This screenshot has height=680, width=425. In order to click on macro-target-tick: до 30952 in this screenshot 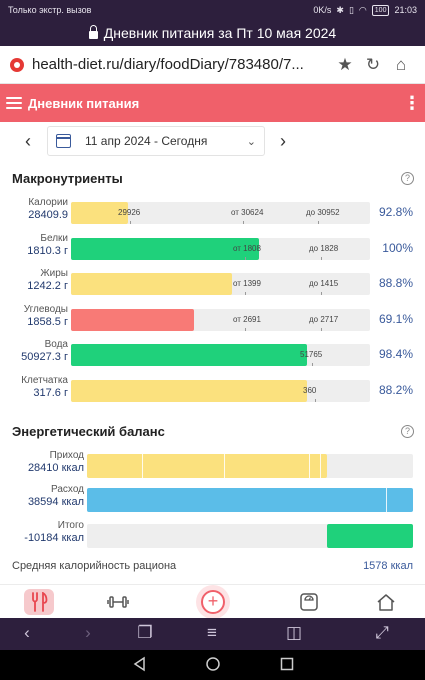, I will do `click(323, 212)`.